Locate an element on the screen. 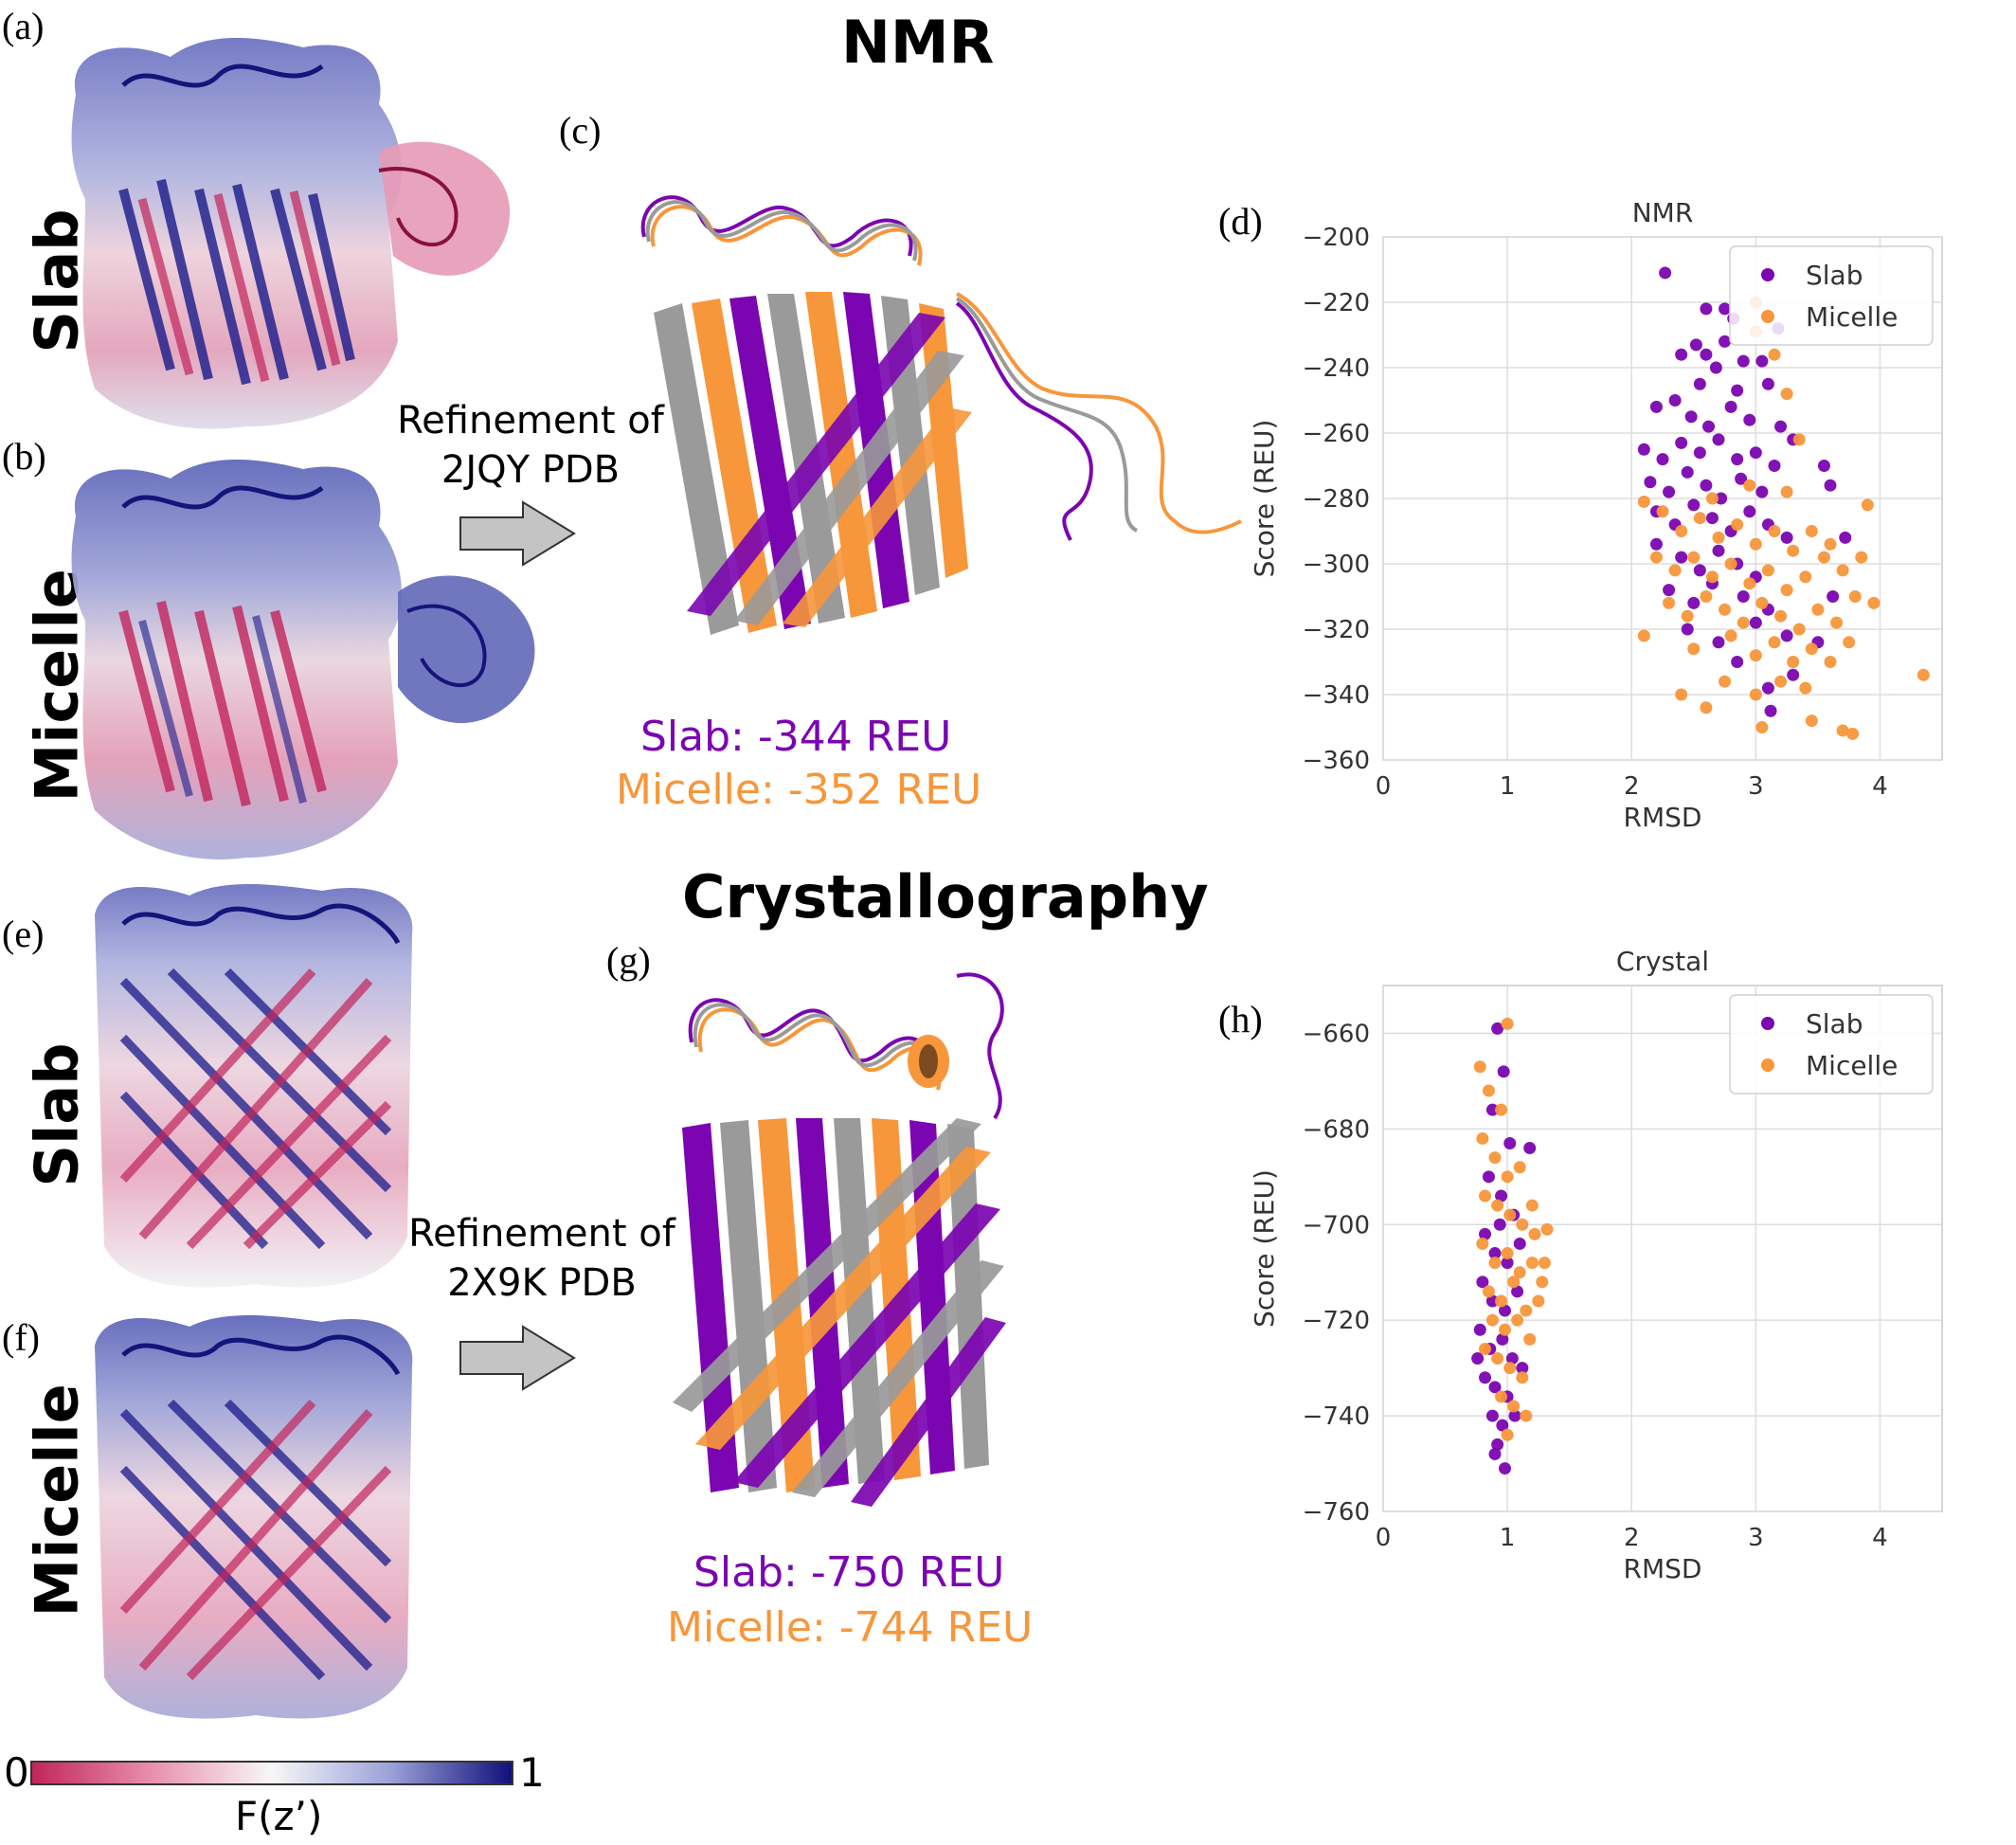 The height and width of the screenshot is (1845, 2016). x-tick-label: 4 is located at coordinates (1880, 786).